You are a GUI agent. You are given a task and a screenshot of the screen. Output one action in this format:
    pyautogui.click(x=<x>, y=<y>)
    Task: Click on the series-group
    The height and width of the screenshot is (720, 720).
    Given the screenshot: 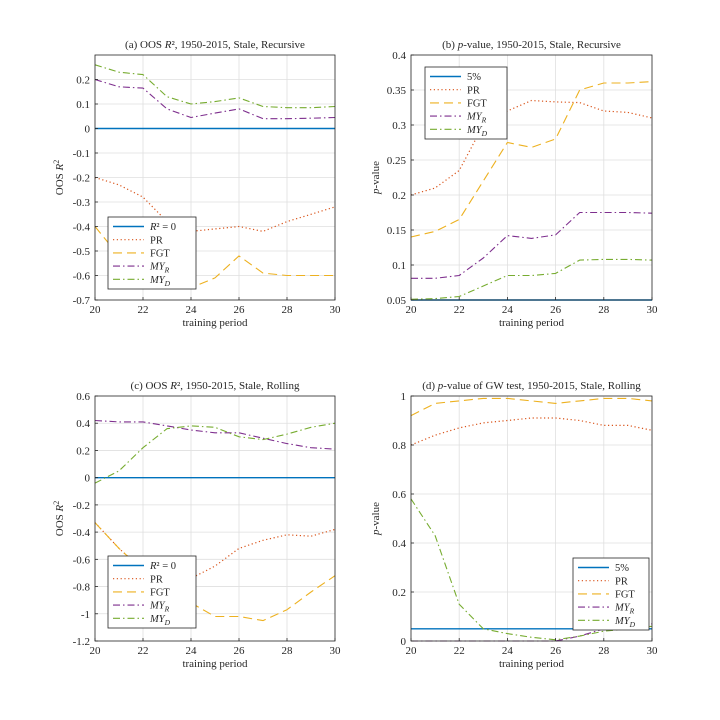 What is the action you would take?
    pyautogui.click(x=215, y=176)
    